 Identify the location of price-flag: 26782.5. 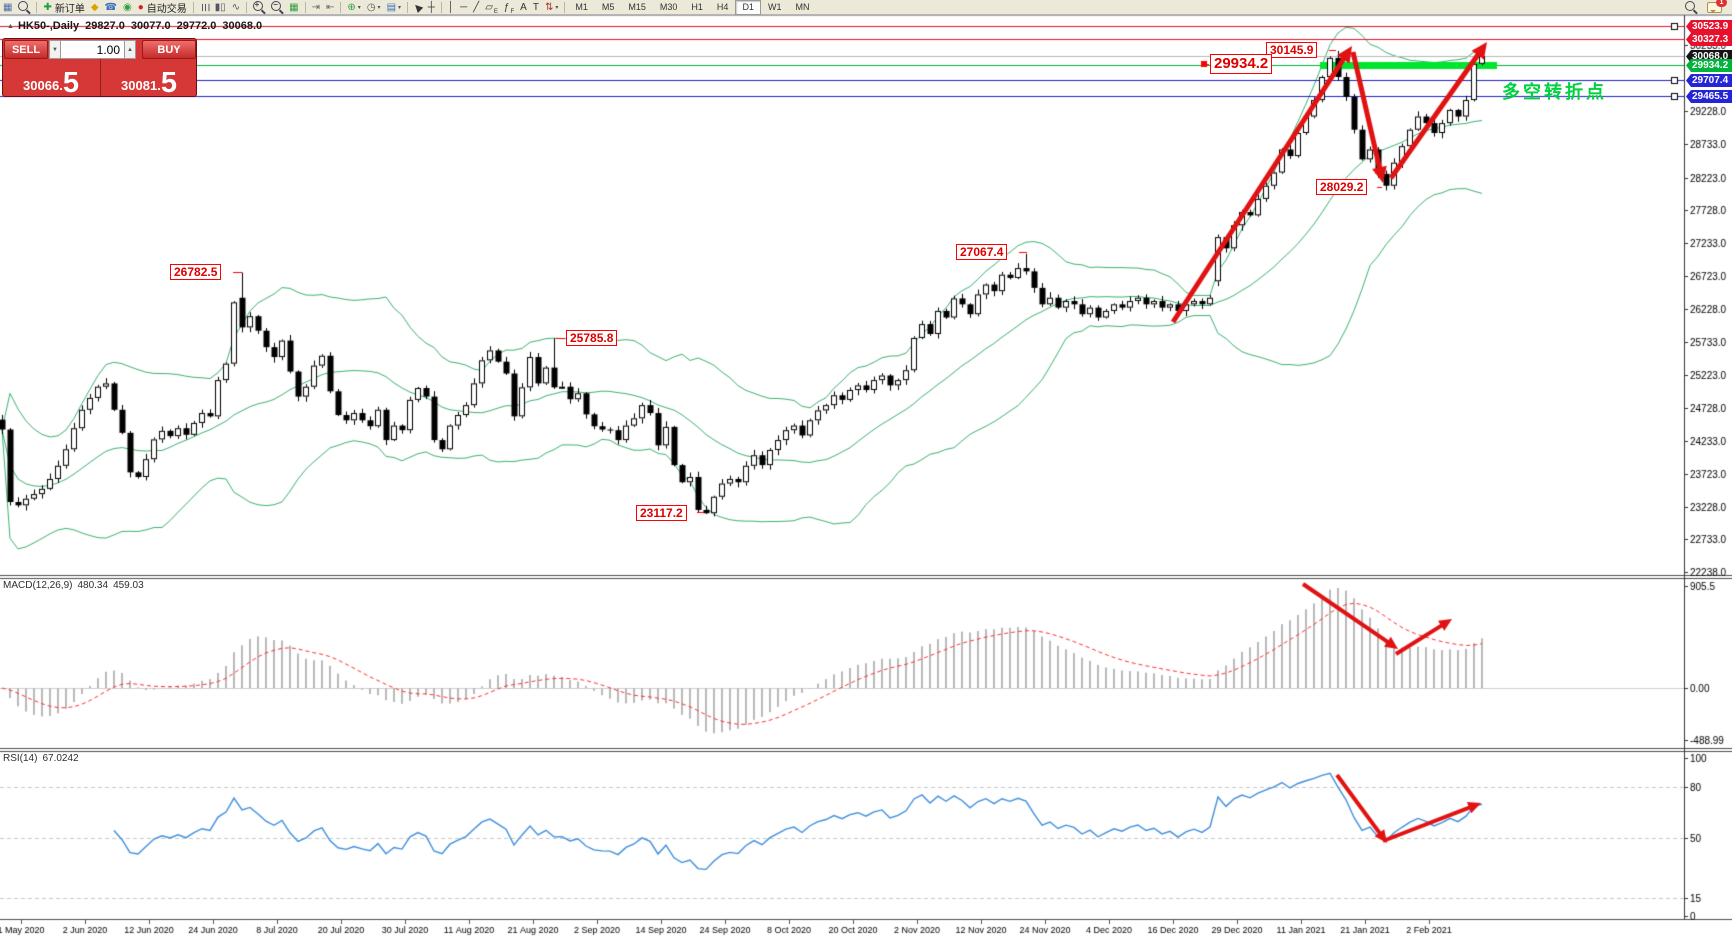
(196, 272).